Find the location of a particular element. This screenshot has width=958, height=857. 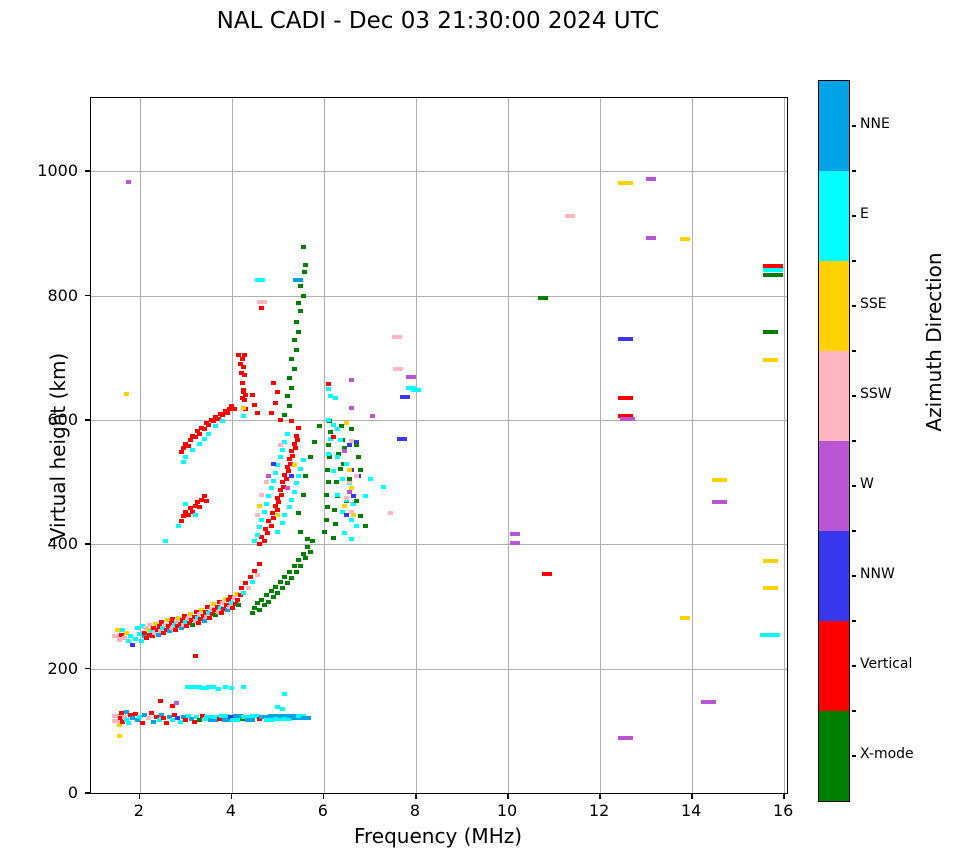

y-axis-label: Virtual height (km) is located at coordinates (58, 447).